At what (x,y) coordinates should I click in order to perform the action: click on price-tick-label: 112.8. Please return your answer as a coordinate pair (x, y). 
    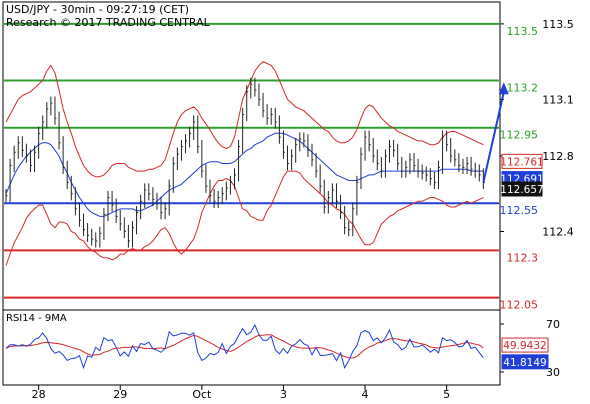
    Looking at the image, I should click on (558, 156).